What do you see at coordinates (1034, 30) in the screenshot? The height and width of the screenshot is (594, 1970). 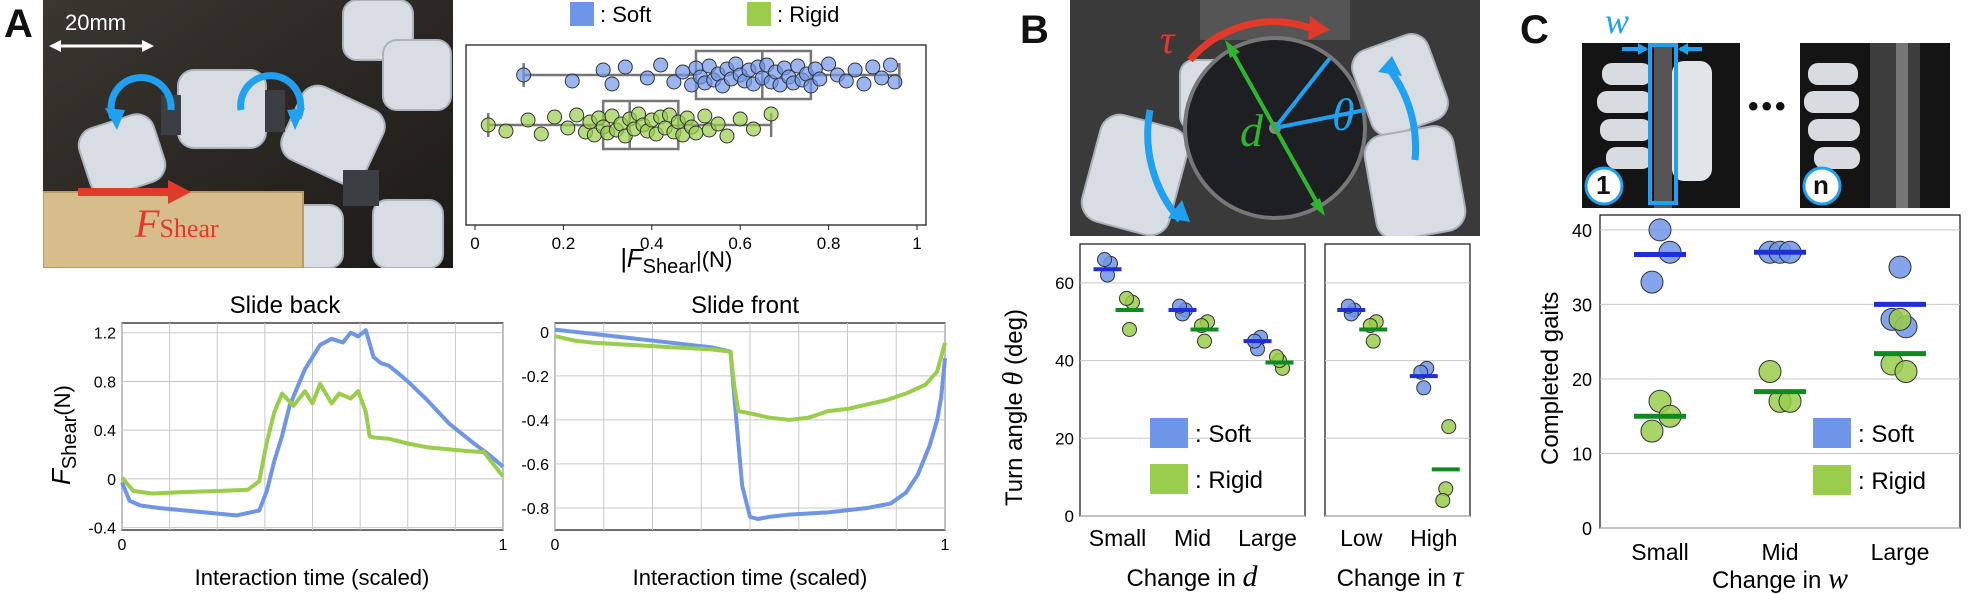 I see `panel-letter-b: B` at bounding box center [1034, 30].